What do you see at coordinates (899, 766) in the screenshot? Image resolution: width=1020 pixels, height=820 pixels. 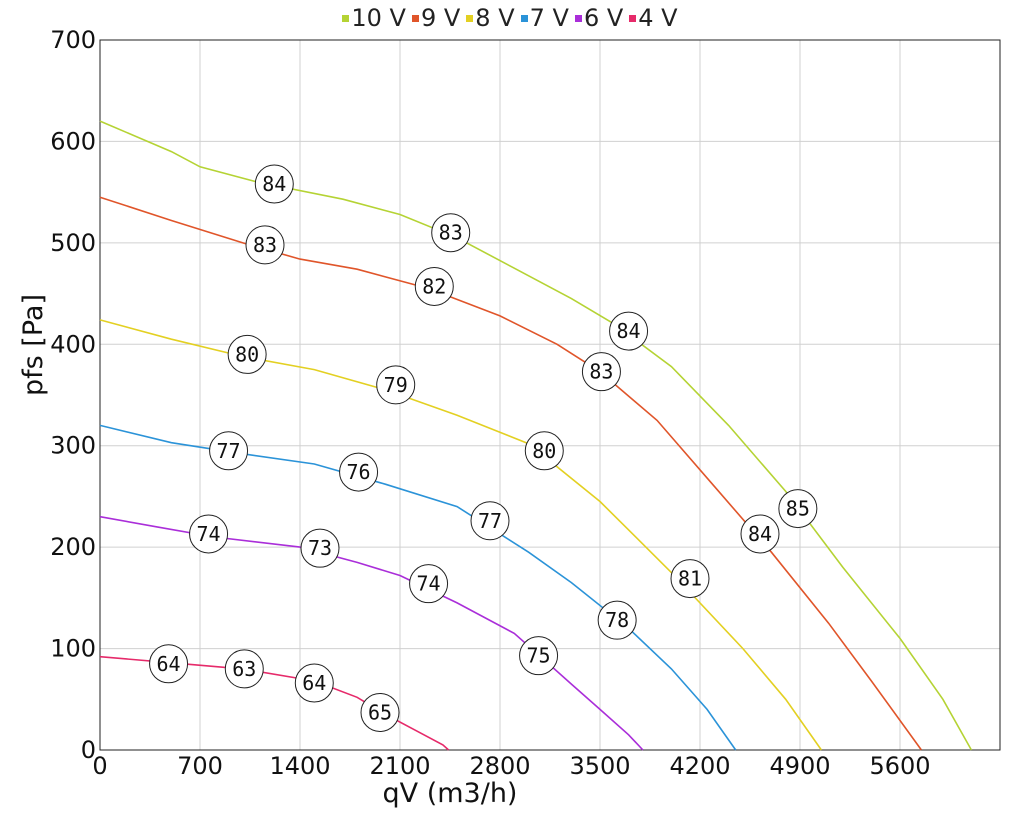 I see `x-tick-label: 5600` at bounding box center [899, 766].